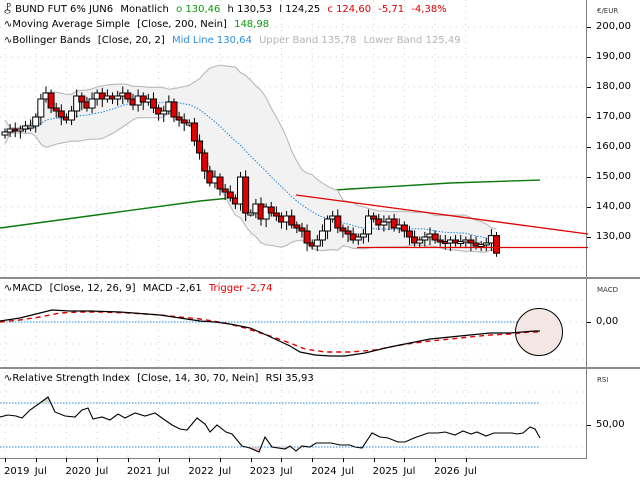 The height and width of the screenshot is (480, 640). Describe the element at coordinates (71, 24) in the screenshot. I see `sma-name: Moving Average Simple` at that location.